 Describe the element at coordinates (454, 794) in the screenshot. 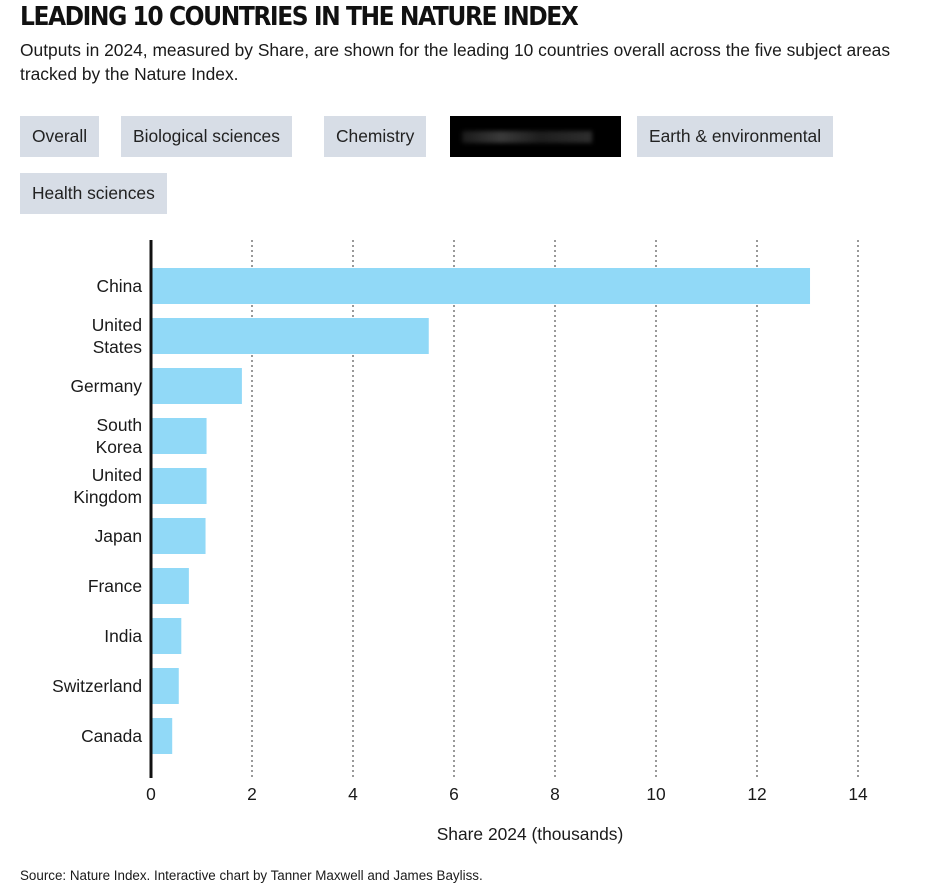

I see `x-tick-label: 6` at that location.